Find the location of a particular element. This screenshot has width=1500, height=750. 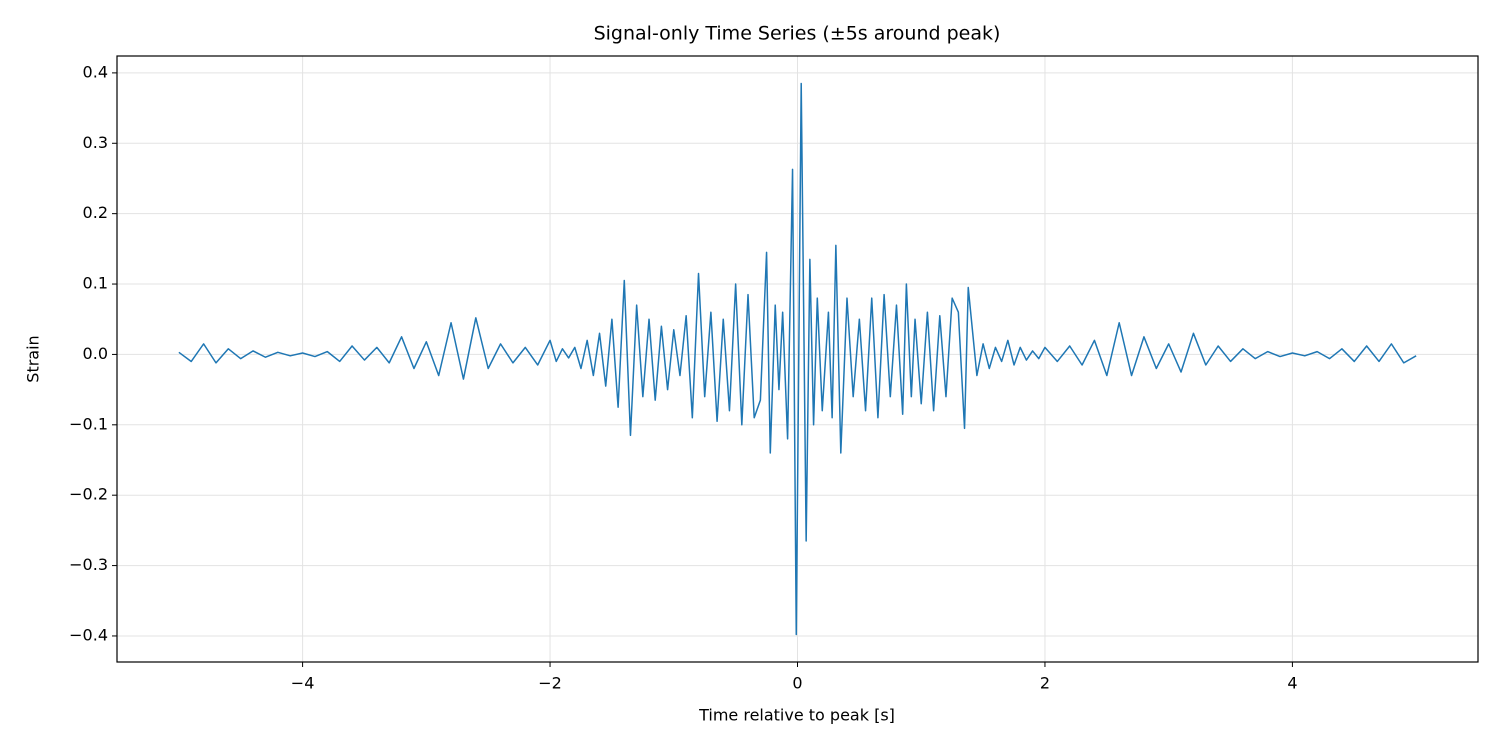

x-axis-label: Time relative to peak [s] is located at coordinates (796, 715).